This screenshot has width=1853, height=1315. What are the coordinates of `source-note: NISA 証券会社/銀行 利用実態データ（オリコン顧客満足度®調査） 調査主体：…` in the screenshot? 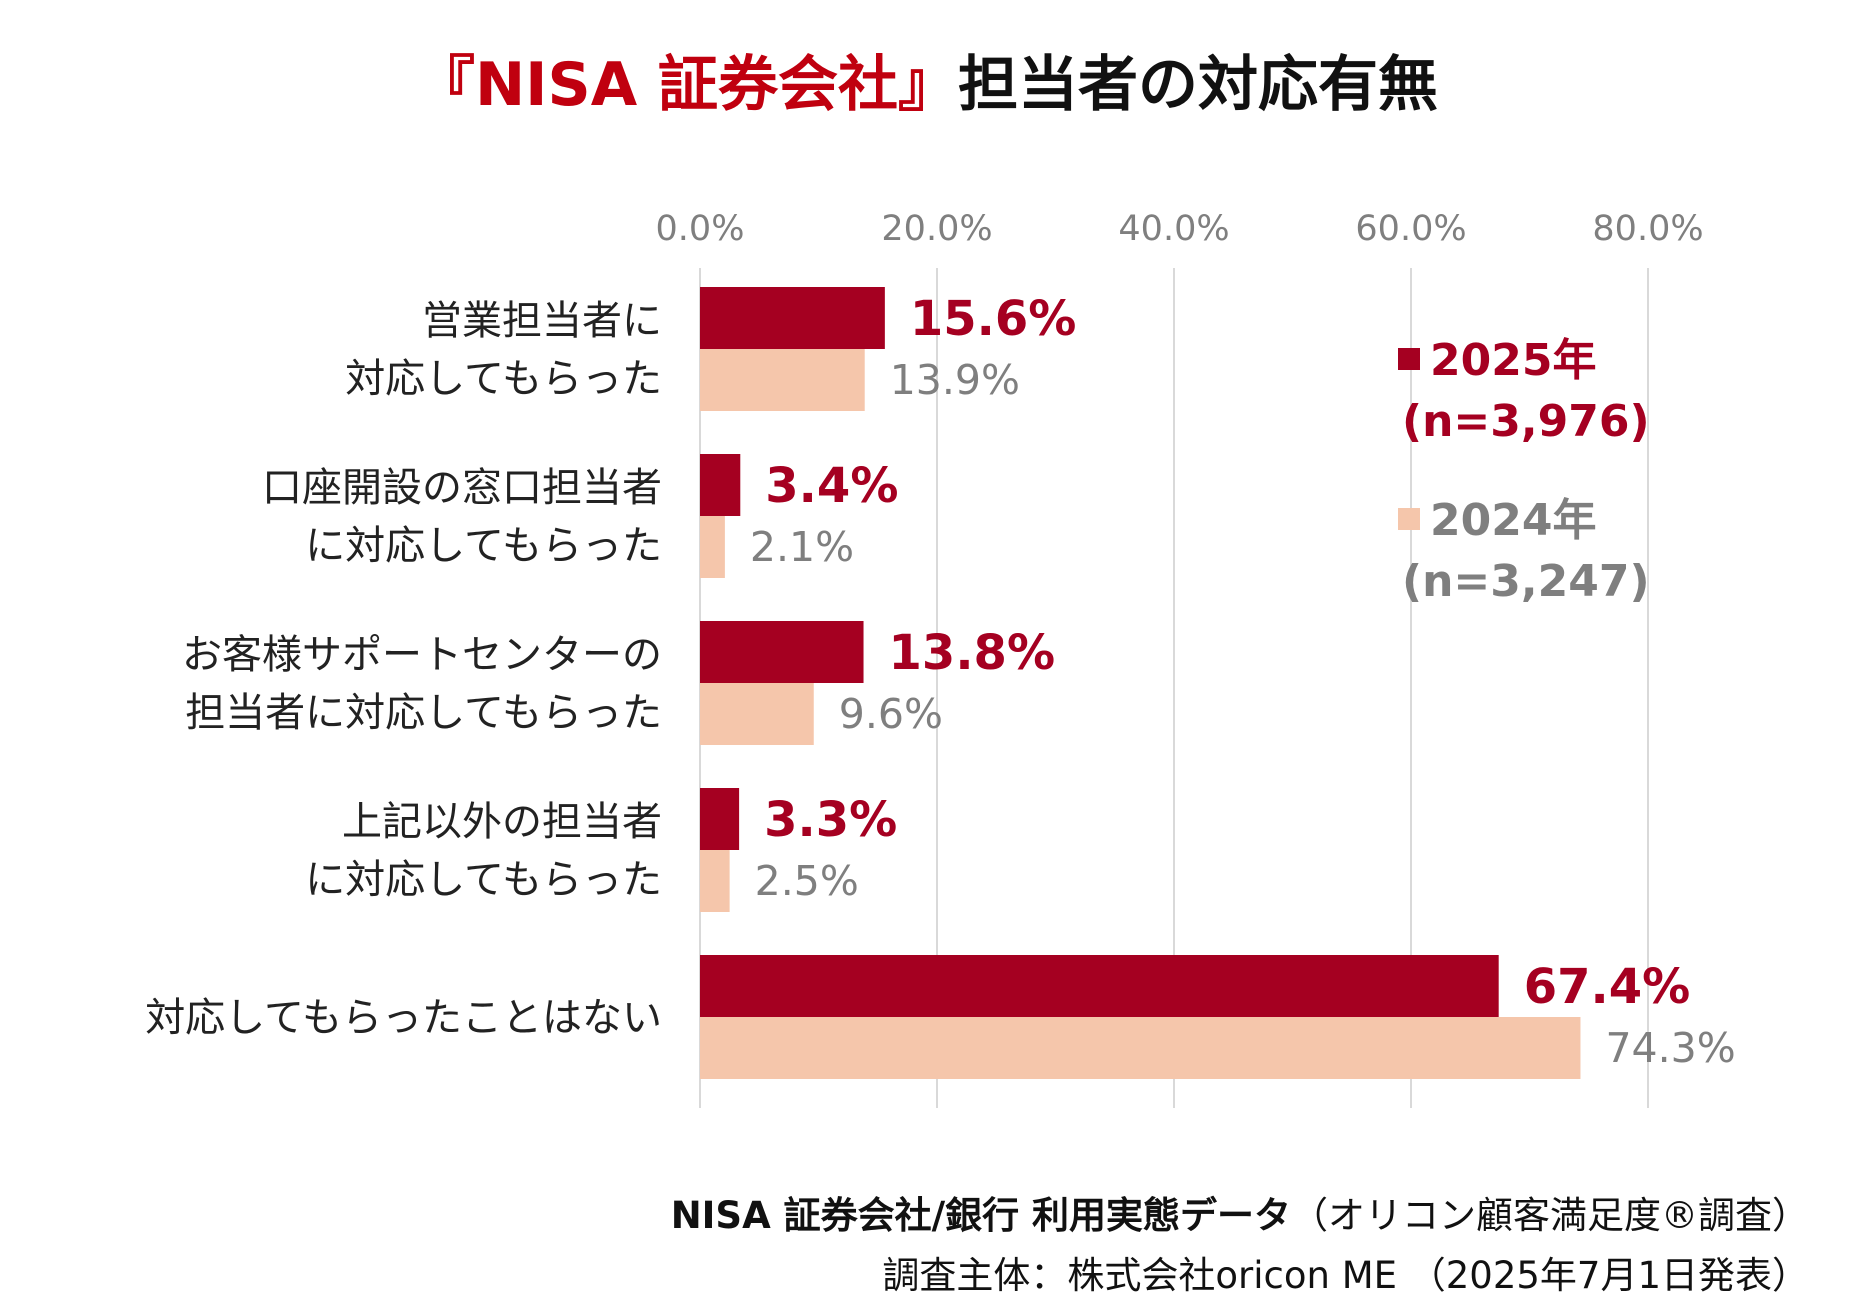 It's located at (1240, 1246).